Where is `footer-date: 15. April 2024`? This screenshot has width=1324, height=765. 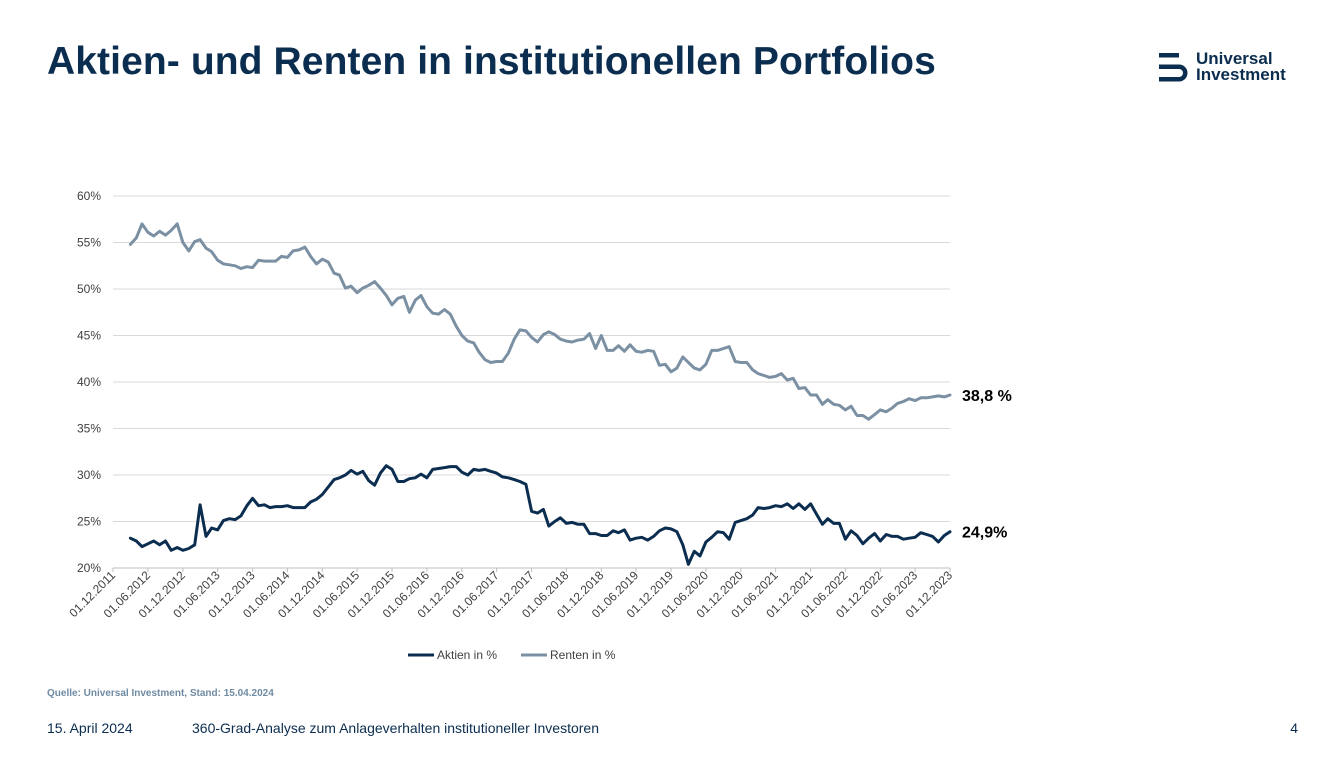 footer-date: 15. April 2024 is located at coordinates (90, 728).